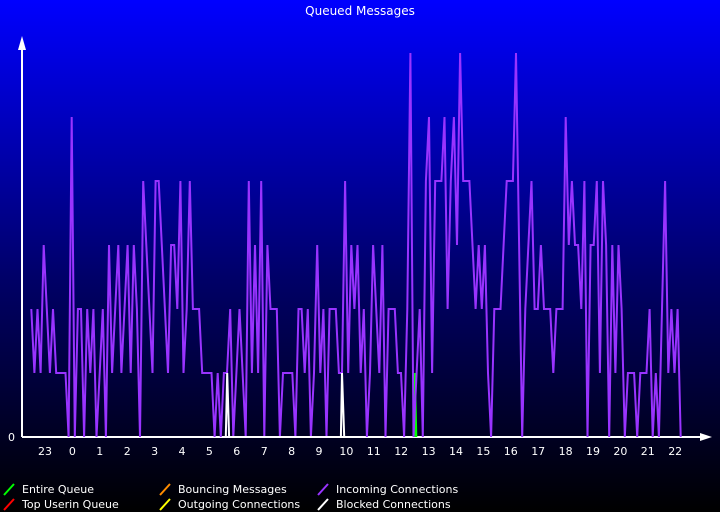 Image resolution: width=720 pixels, height=512 pixels. What do you see at coordinates (9, 489) in the screenshot?
I see `legend-swatch-entire-queue` at bounding box center [9, 489].